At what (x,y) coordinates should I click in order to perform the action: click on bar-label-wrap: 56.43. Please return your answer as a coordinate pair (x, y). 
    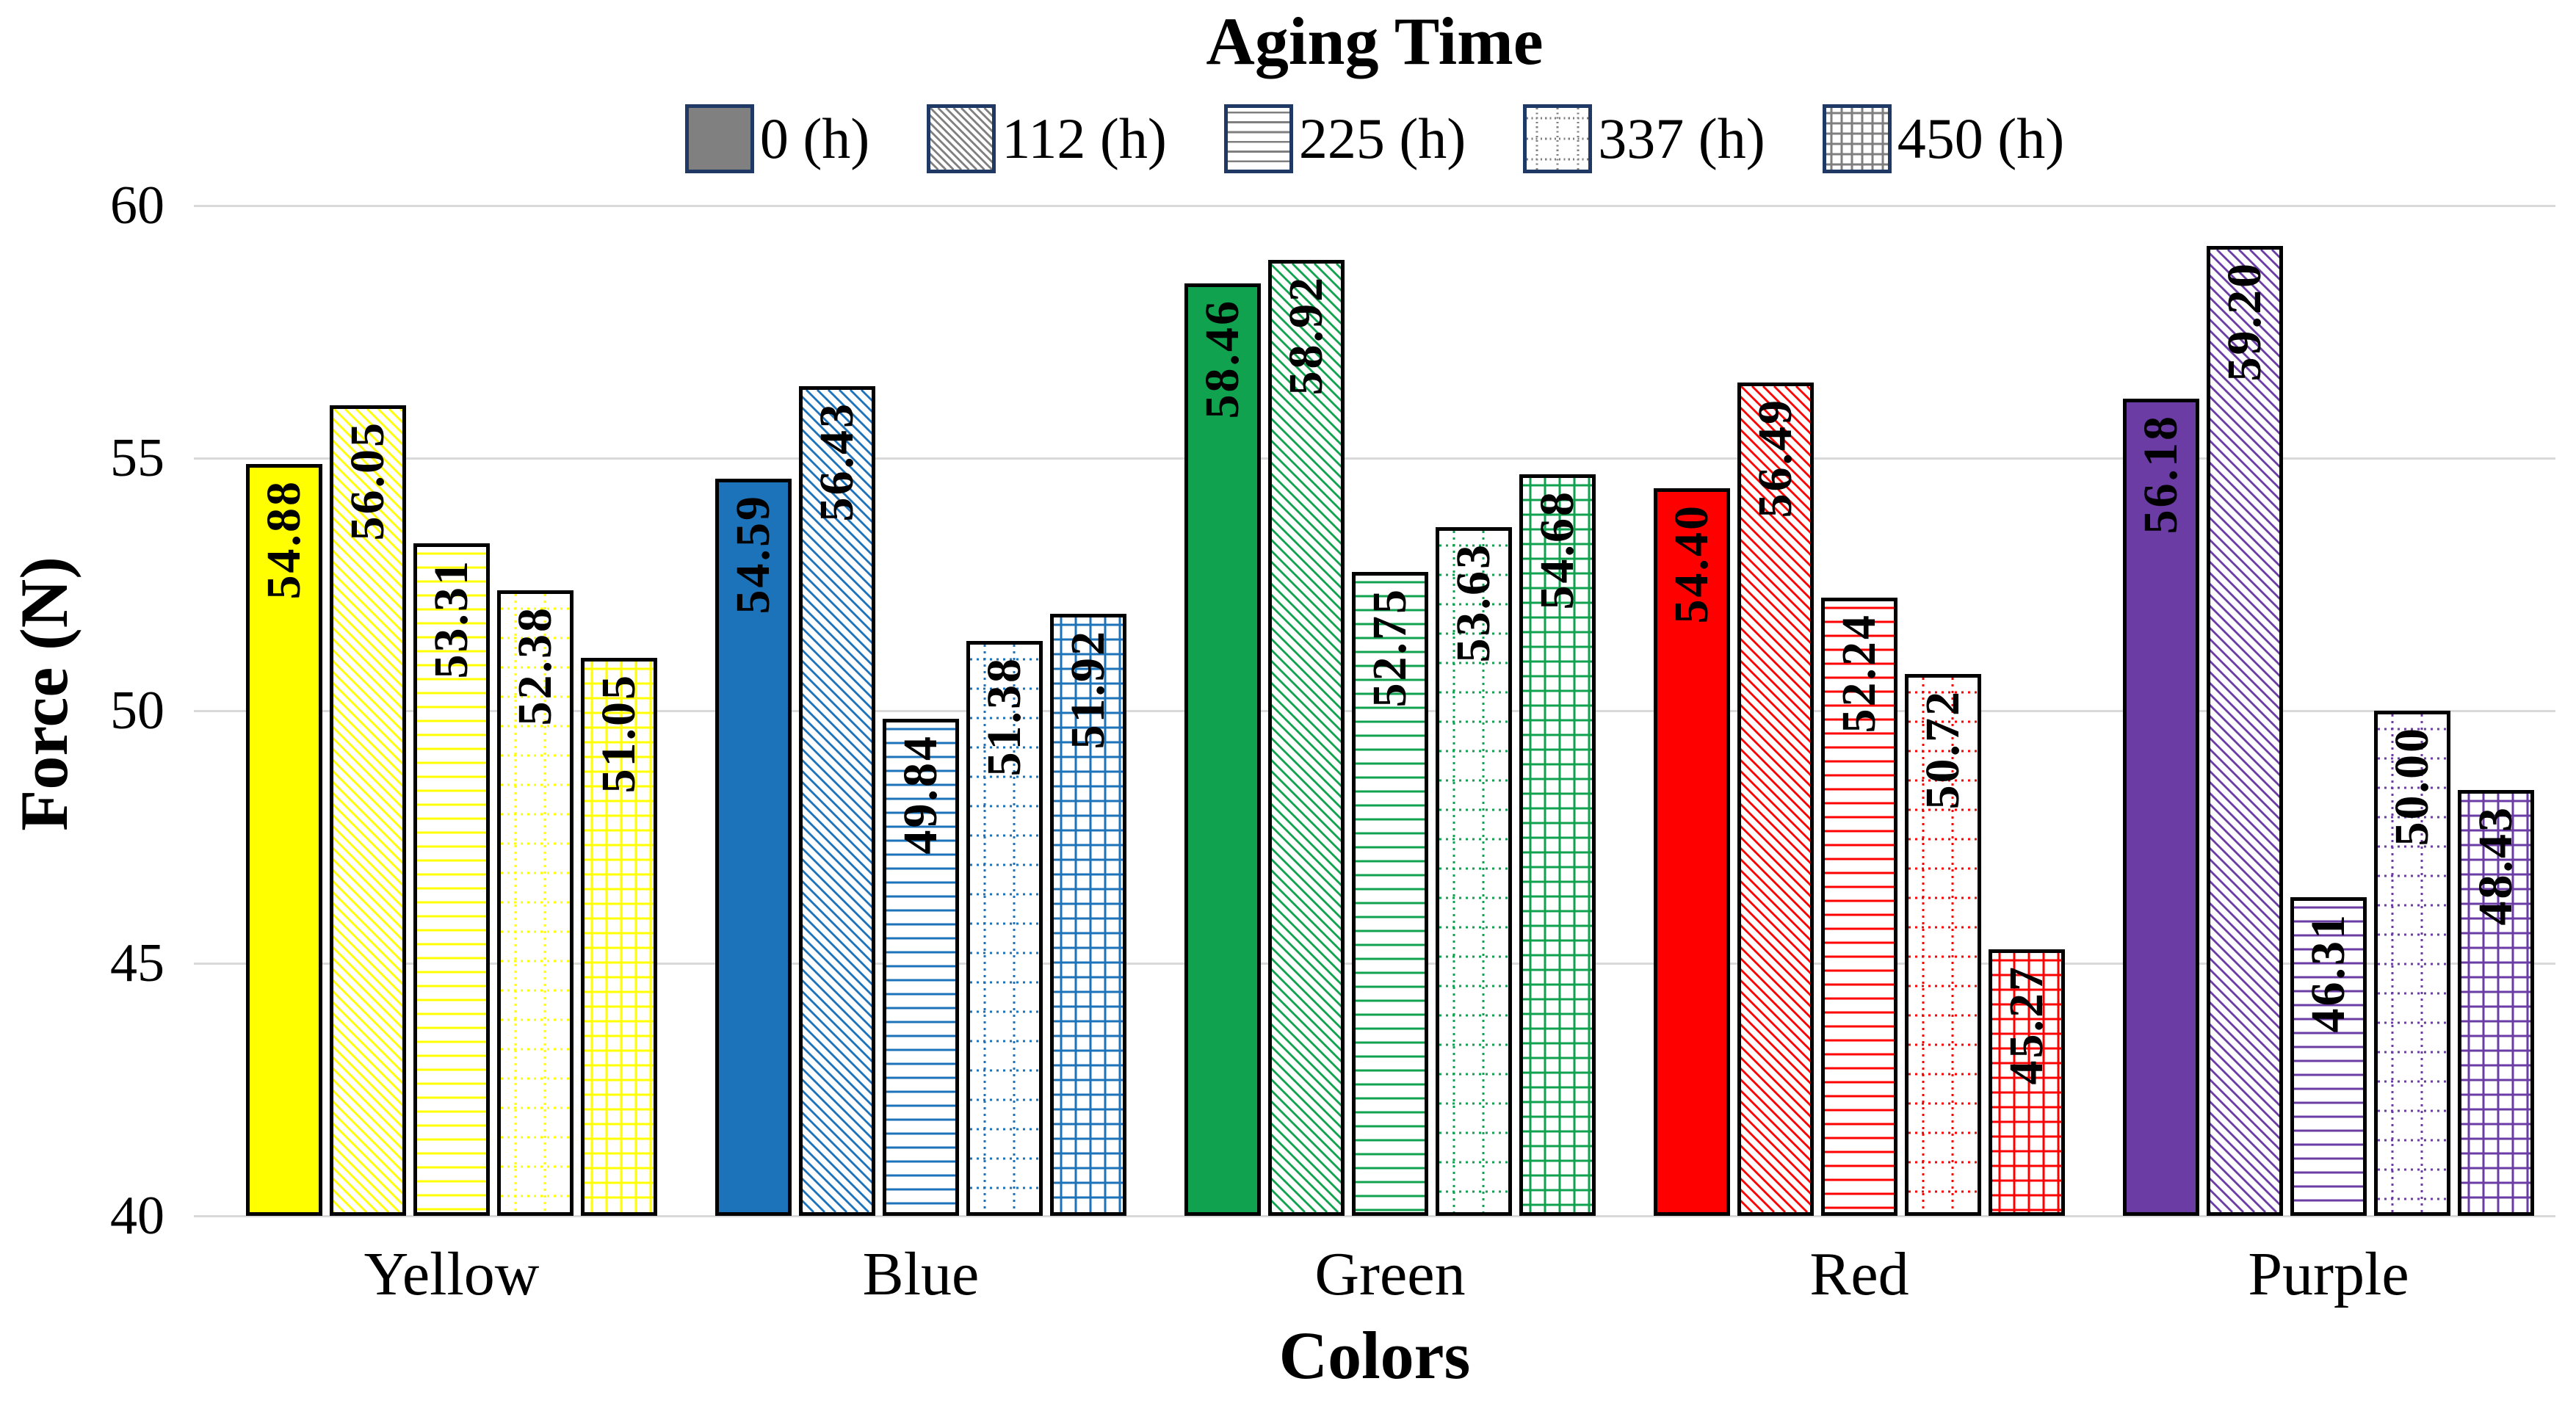
    Looking at the image, I should click on (837, 462).